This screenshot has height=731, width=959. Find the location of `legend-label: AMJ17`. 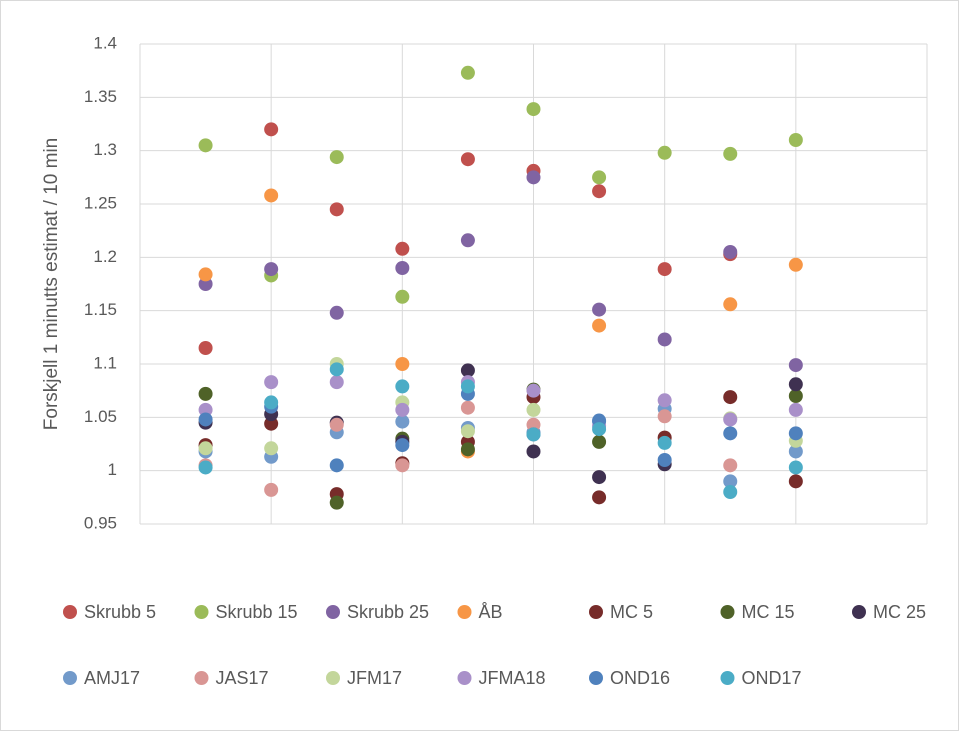

legend-label: AMJ17 is located at coordinates (112, 678).